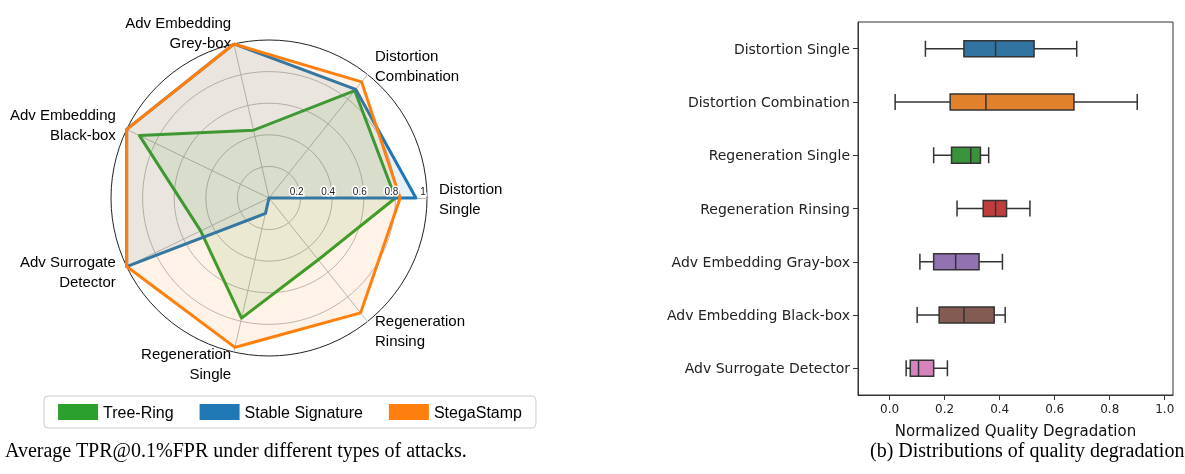  I want to click on x-tick-label: 0.4, so click(1000, 409).